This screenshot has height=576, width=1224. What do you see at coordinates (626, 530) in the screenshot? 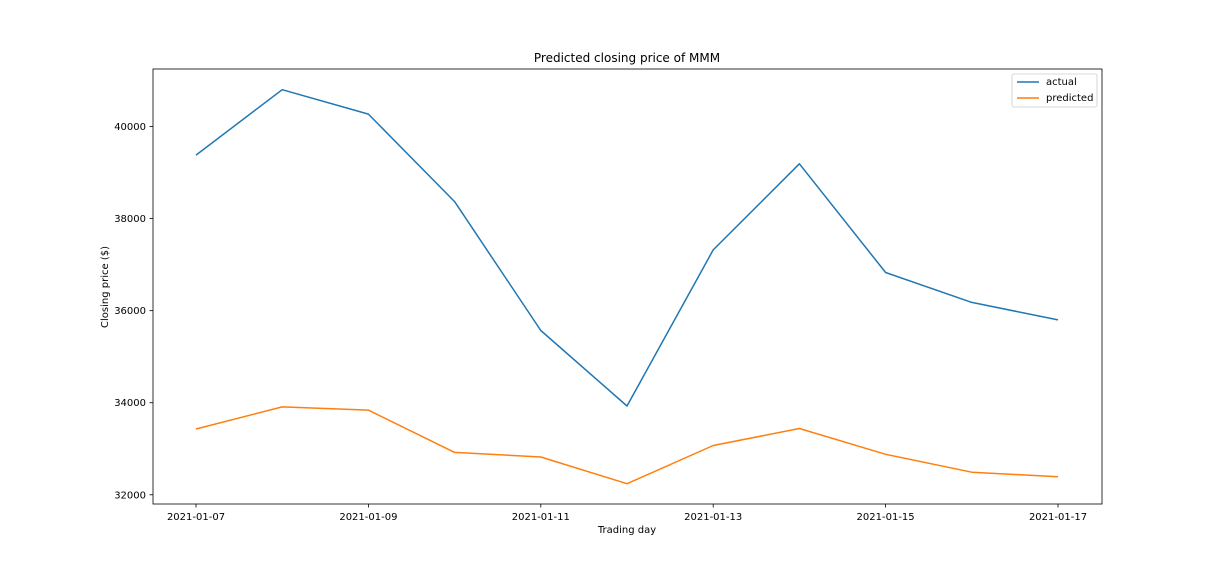
I see `x-axis-label: Trading day` at bounding box center [626, 530].